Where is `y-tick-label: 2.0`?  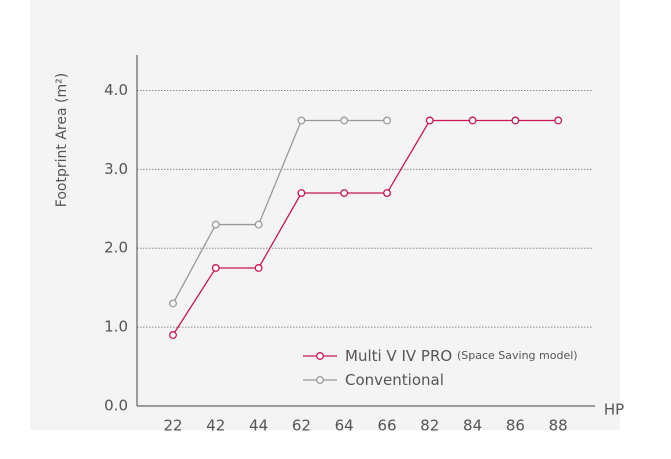
y-tick-label: 2.0 is located at coordinates (116, 248).